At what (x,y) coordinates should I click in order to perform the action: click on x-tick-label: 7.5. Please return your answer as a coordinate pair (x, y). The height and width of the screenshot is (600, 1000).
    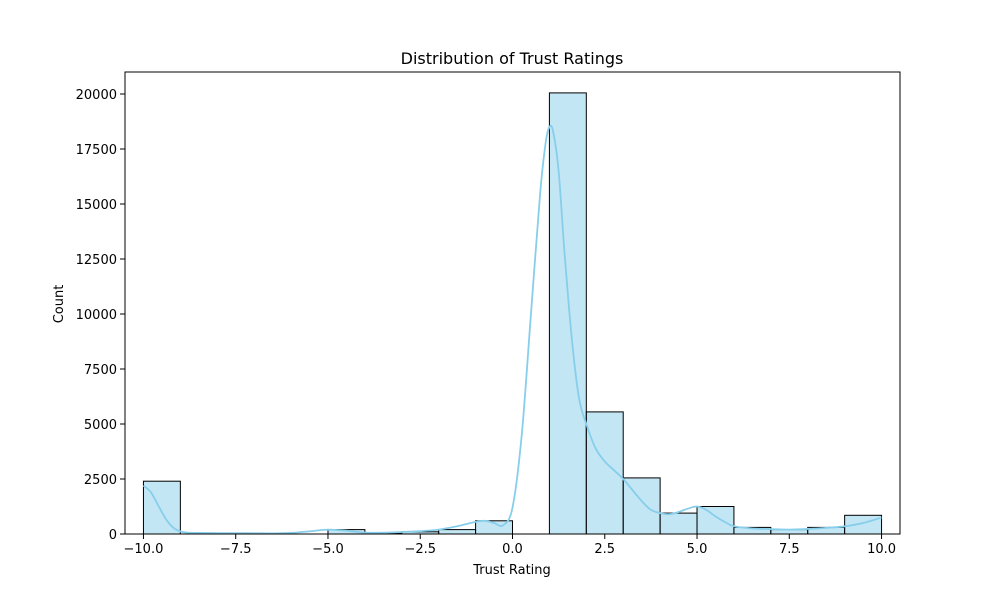
    Looking at the image, I should click on (789, 549).